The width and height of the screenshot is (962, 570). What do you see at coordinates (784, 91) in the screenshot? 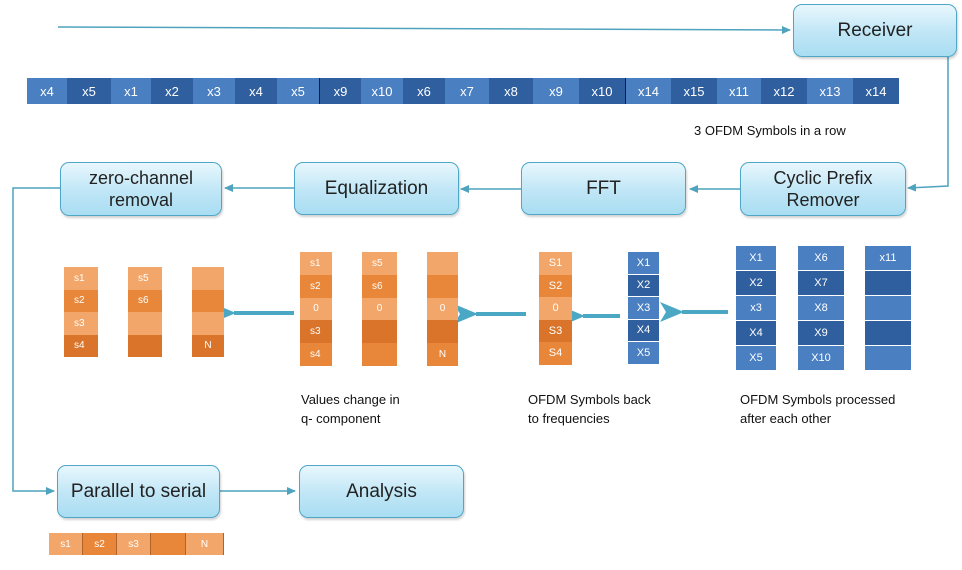
I see `stream-cell: x12` at bounding box center [784, 91].